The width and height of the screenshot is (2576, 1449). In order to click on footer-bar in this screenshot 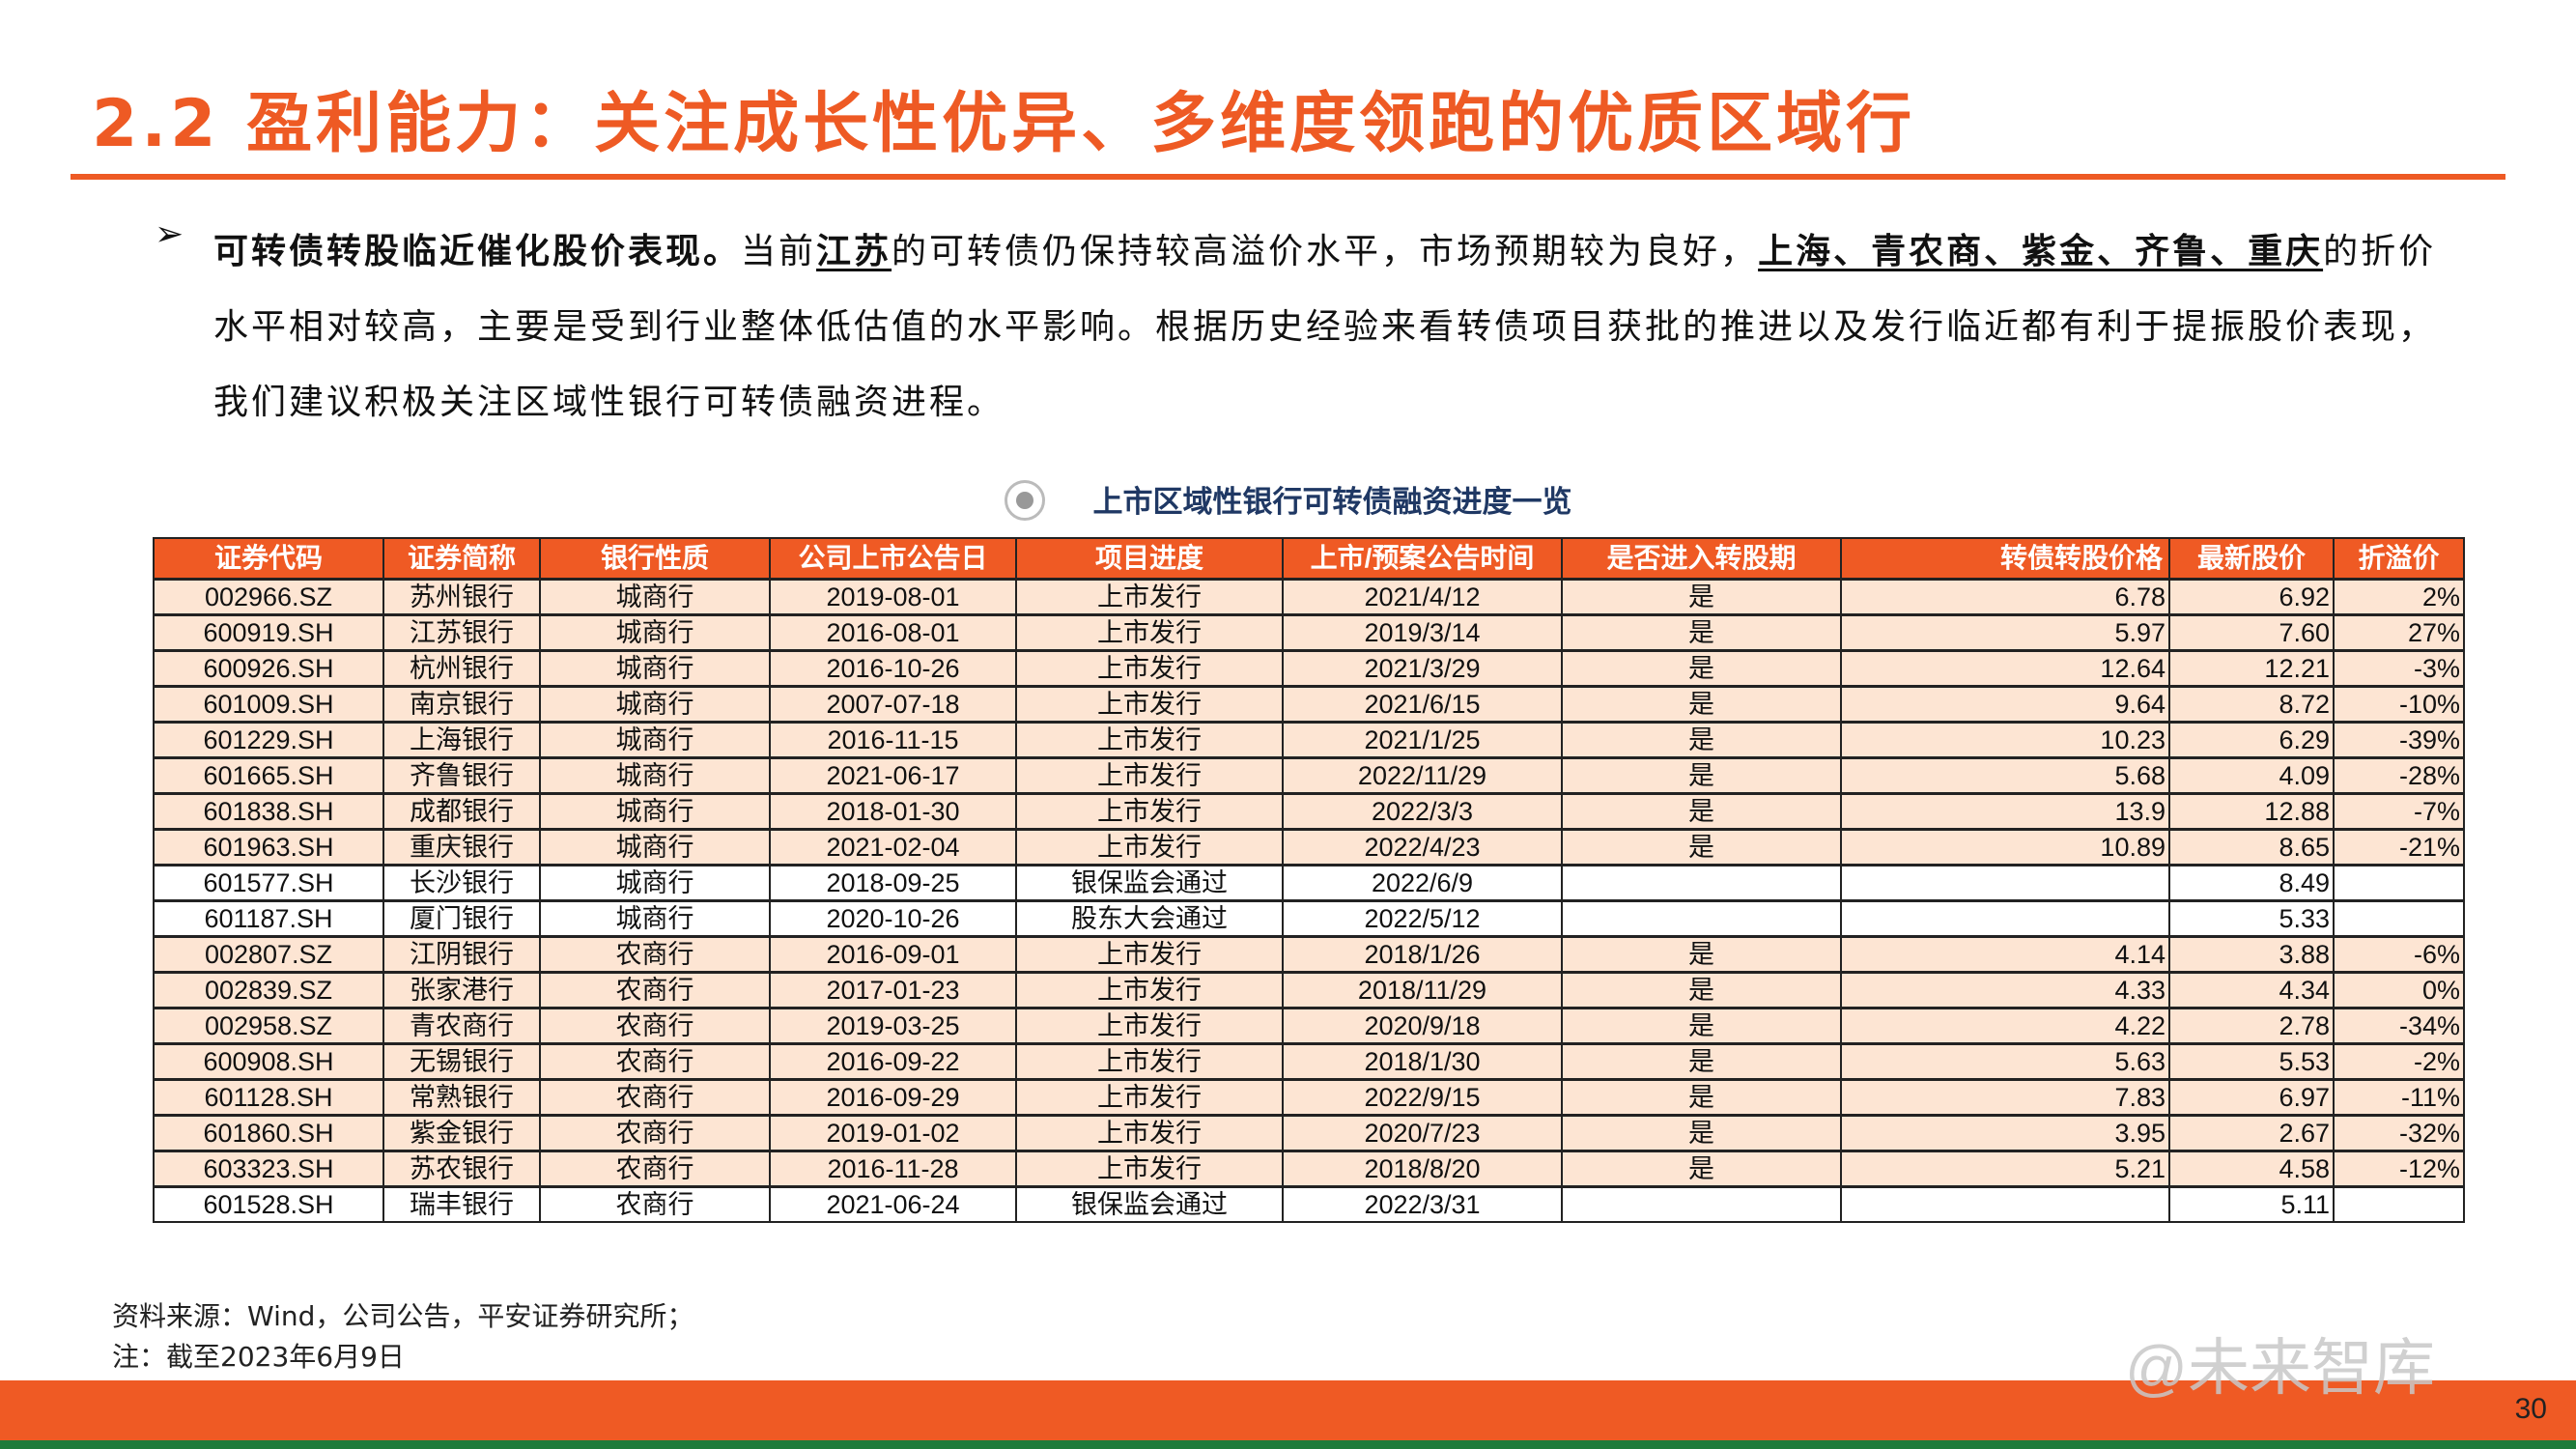, I will do `click(1288, 1410)`.